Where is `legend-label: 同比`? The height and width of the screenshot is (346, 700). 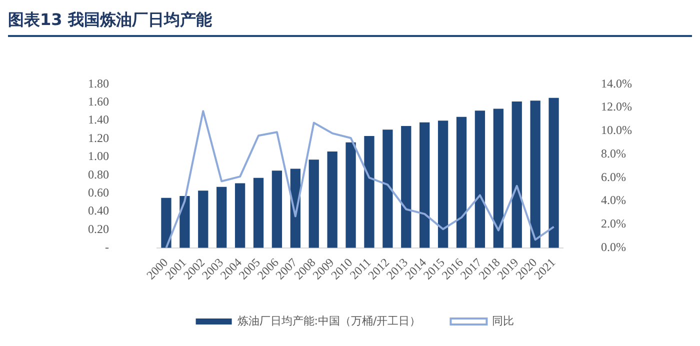
legend-label: 同比 is located at coordinates (503, 321).